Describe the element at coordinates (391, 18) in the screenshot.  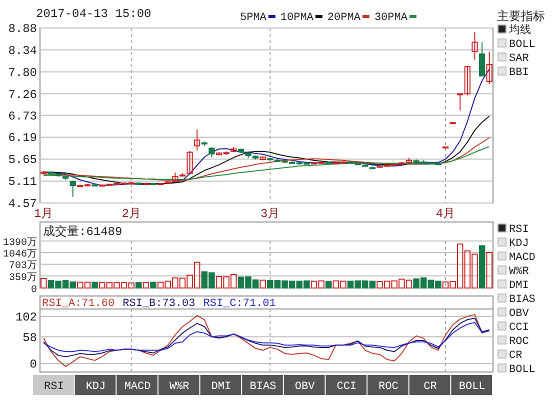
I see `legend-label: 30PMA` at that location.